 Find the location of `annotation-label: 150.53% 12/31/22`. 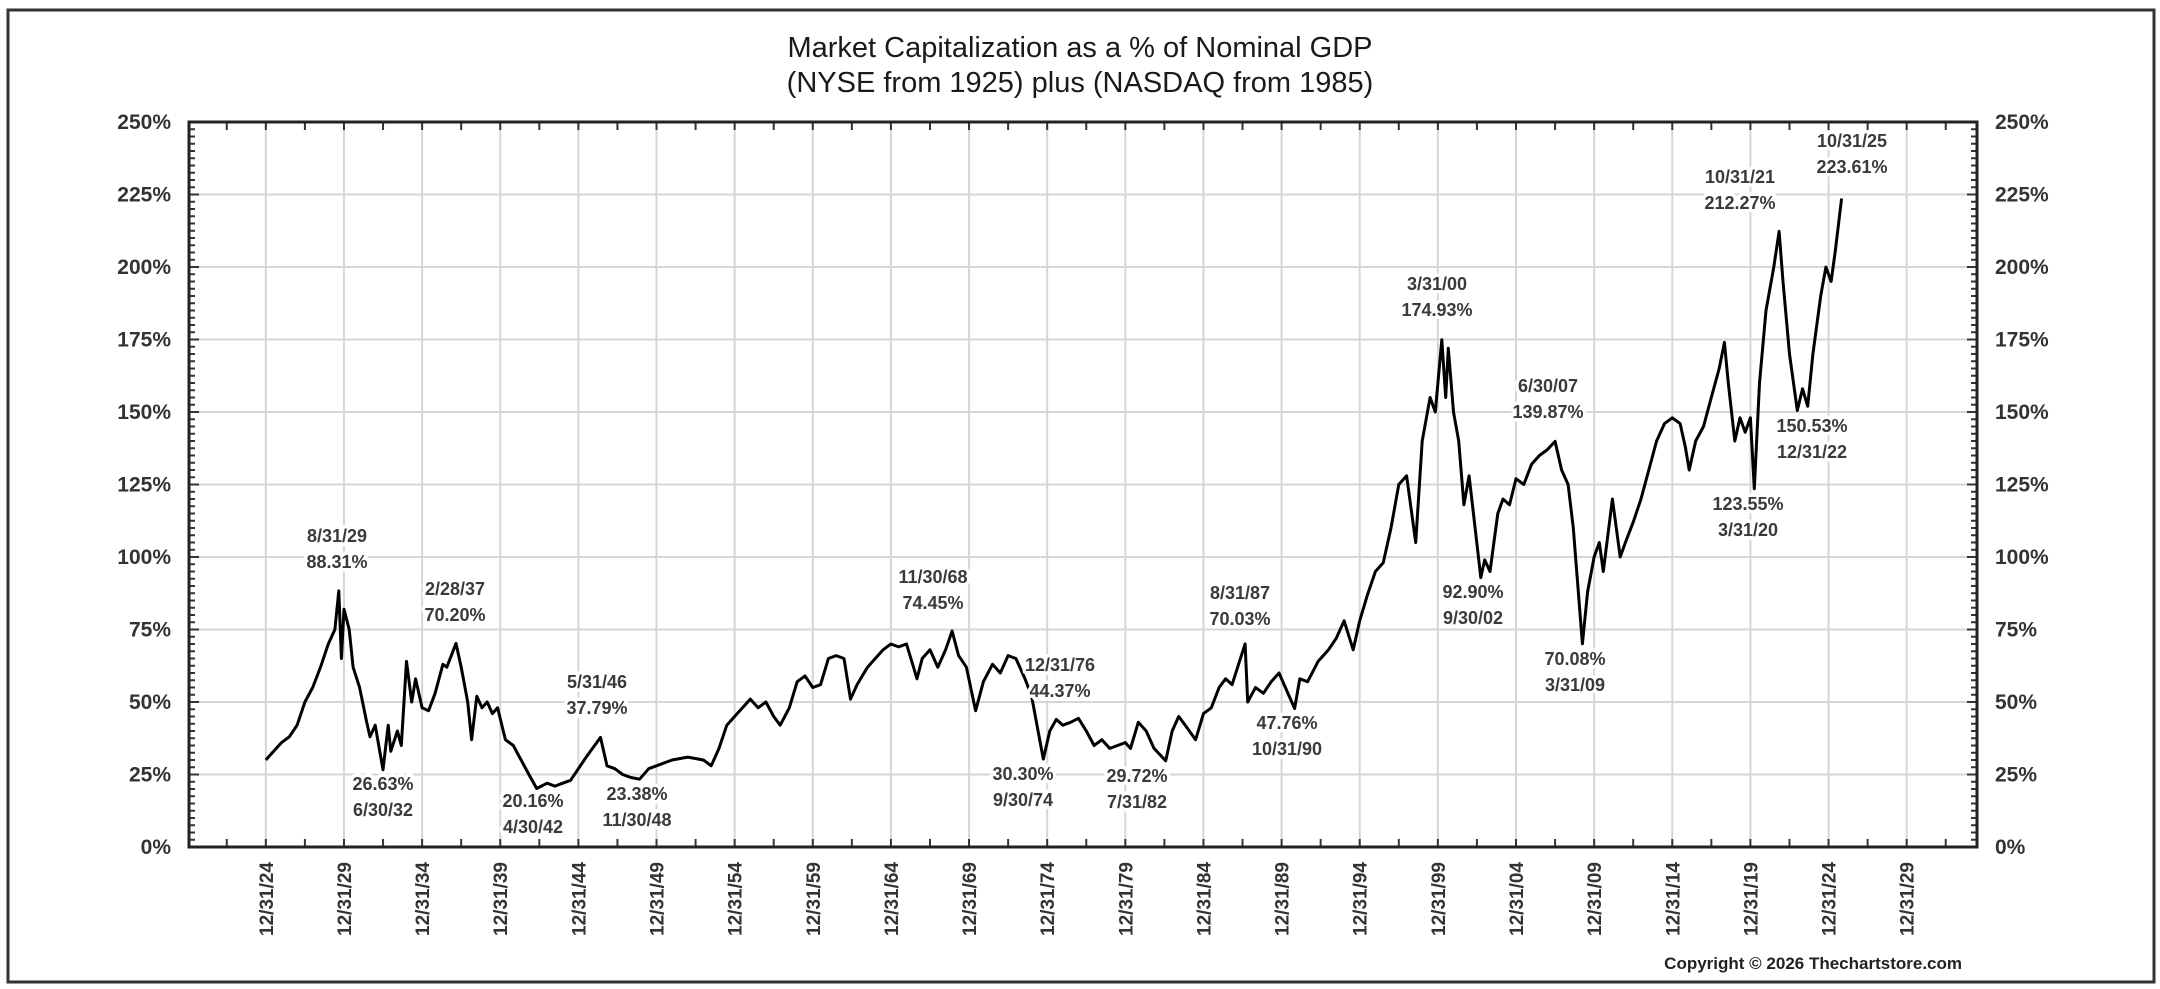

annotation-label: 150.53% 12/31/22 is located at coordinates (1812, 439).